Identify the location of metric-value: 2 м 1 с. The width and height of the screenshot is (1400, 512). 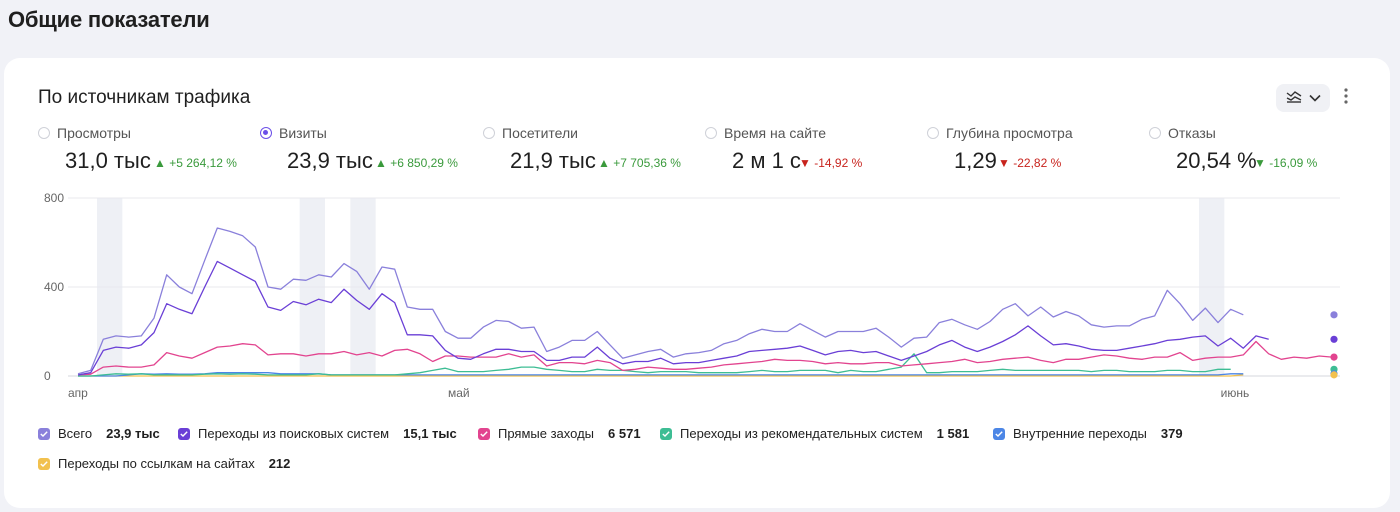
(766, 160).